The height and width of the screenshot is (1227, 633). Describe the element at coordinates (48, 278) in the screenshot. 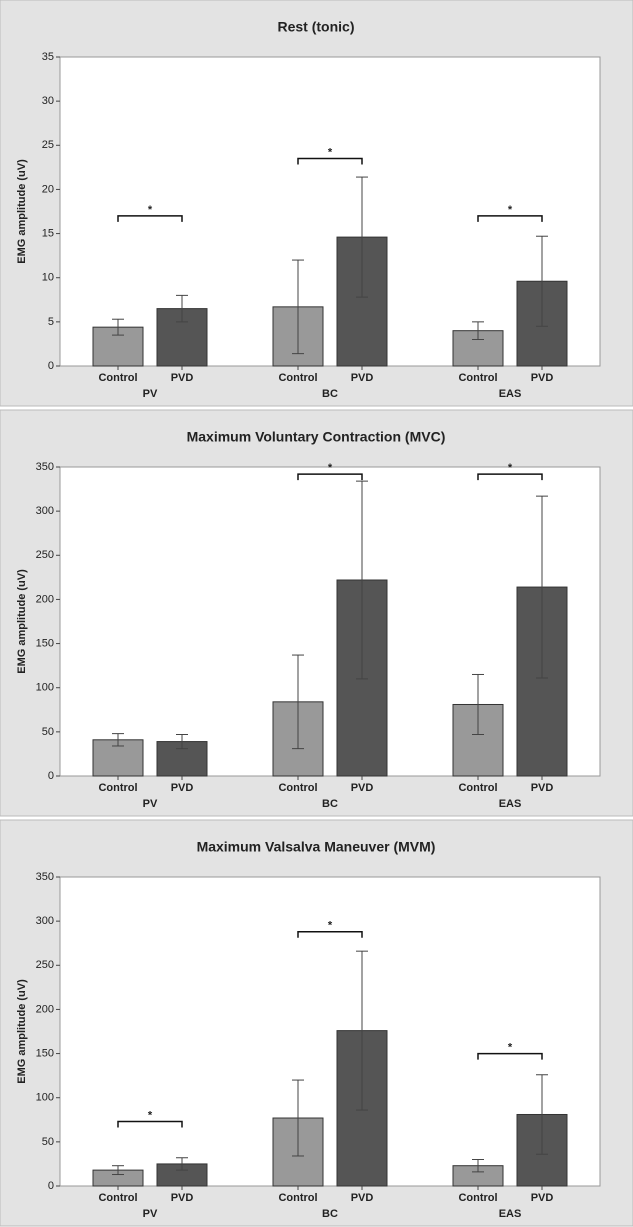

I see `y-tick-label: 10` at that location.